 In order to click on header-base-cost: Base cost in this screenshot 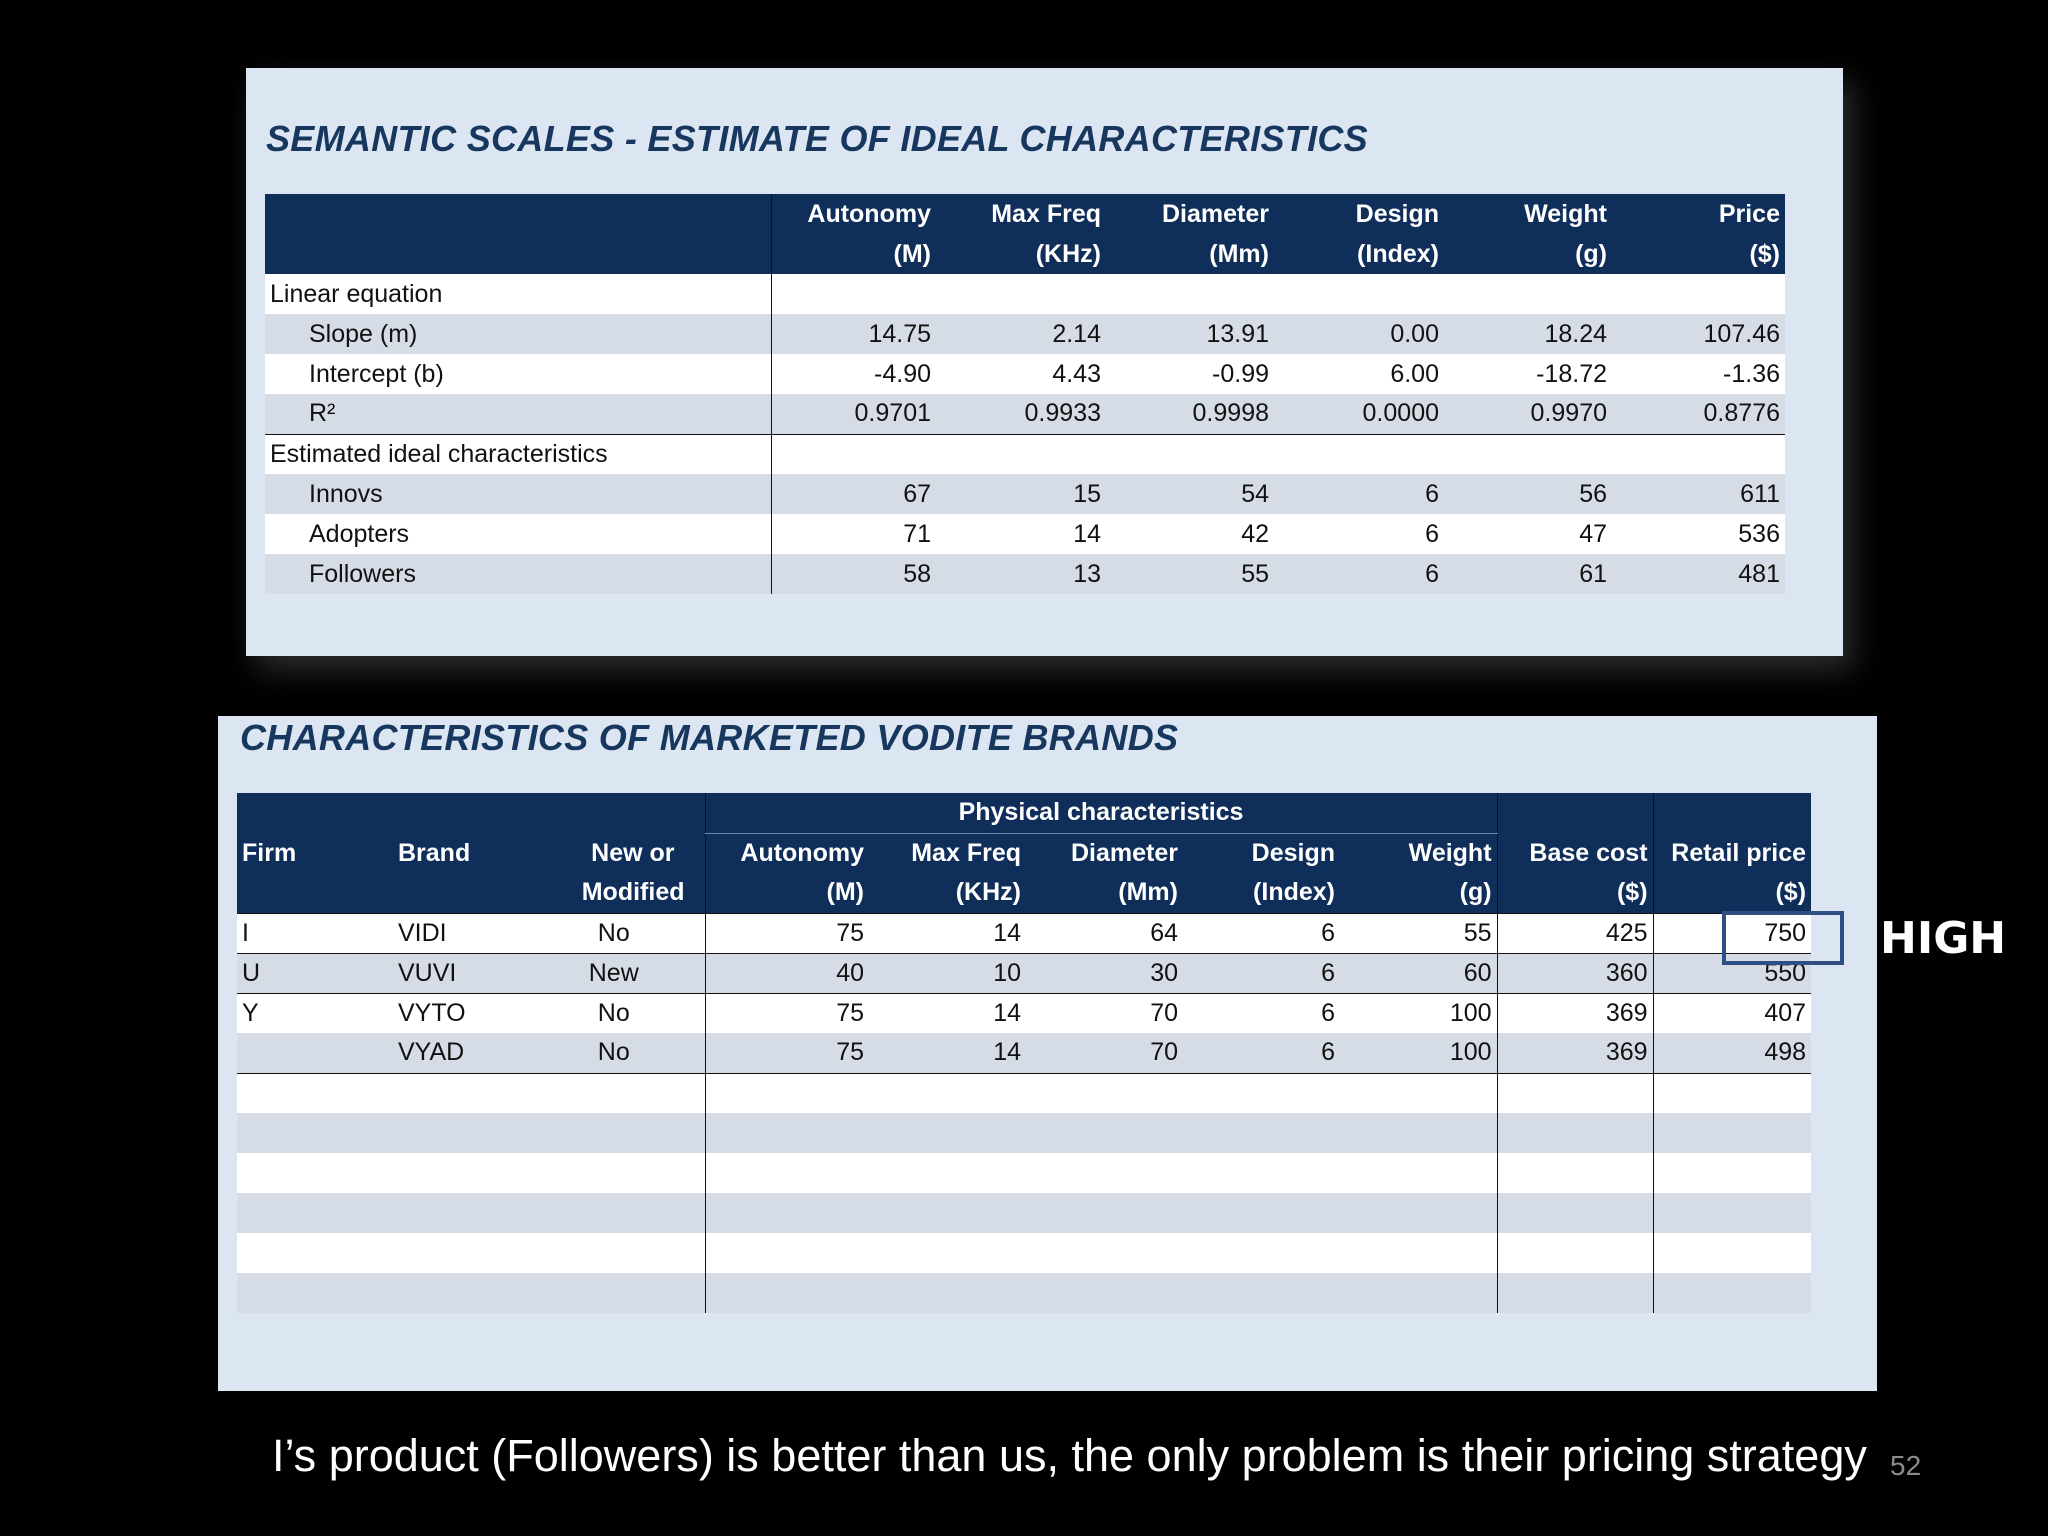, I will do `click(1575, 853)`.